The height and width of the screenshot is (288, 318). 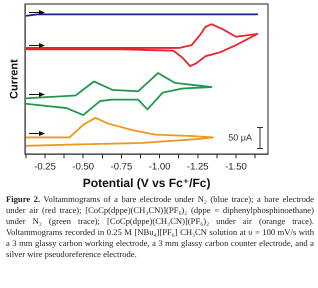 I want to click on x-tick-label: -0.75, so click(x=121, y=167).